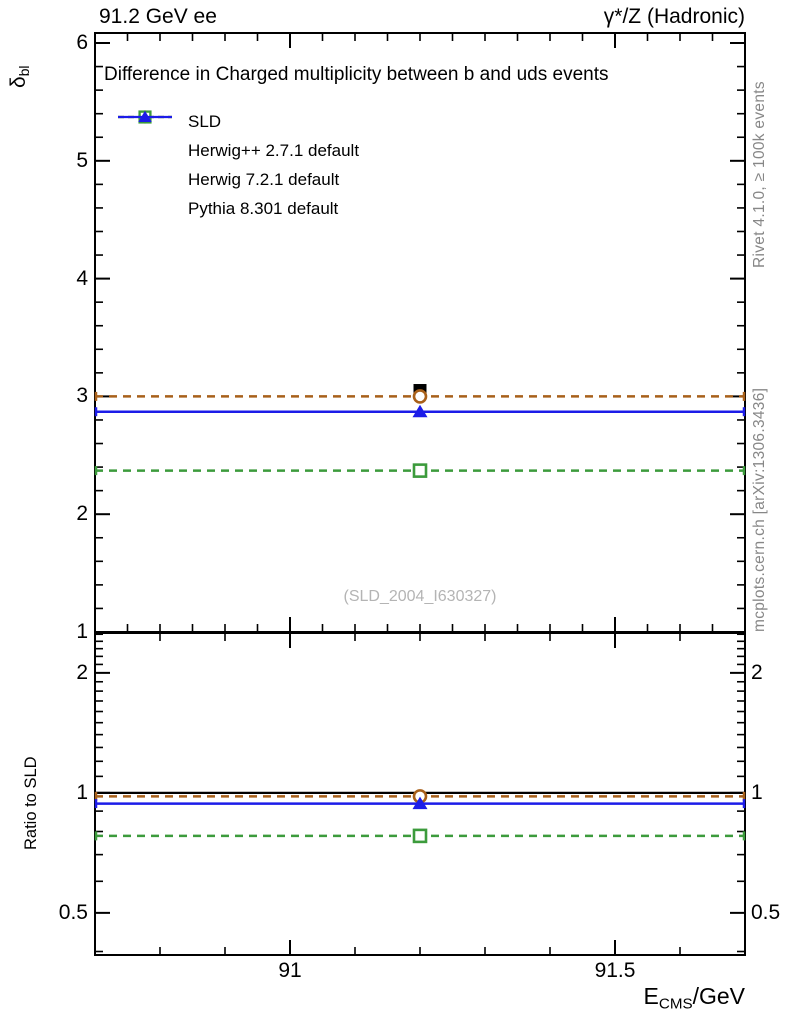 The image size is (786, 1024). What do you see at coordinates (82, 396) in the screenshot?
I see `tick-label: 3` at bounding box center [82, 396].